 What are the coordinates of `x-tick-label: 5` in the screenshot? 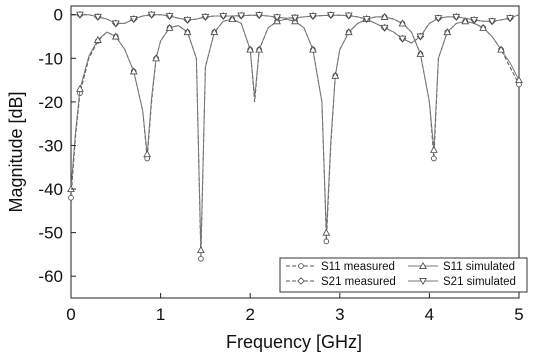 It's located at (518, 314).